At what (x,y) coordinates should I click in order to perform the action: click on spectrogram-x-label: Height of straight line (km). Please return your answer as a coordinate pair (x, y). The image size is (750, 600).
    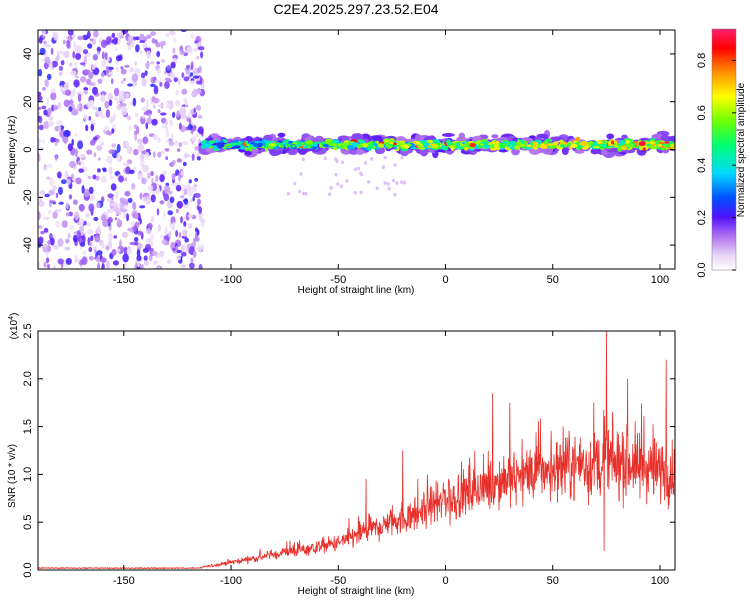
    Looking at the image, I should click on (356, 290).